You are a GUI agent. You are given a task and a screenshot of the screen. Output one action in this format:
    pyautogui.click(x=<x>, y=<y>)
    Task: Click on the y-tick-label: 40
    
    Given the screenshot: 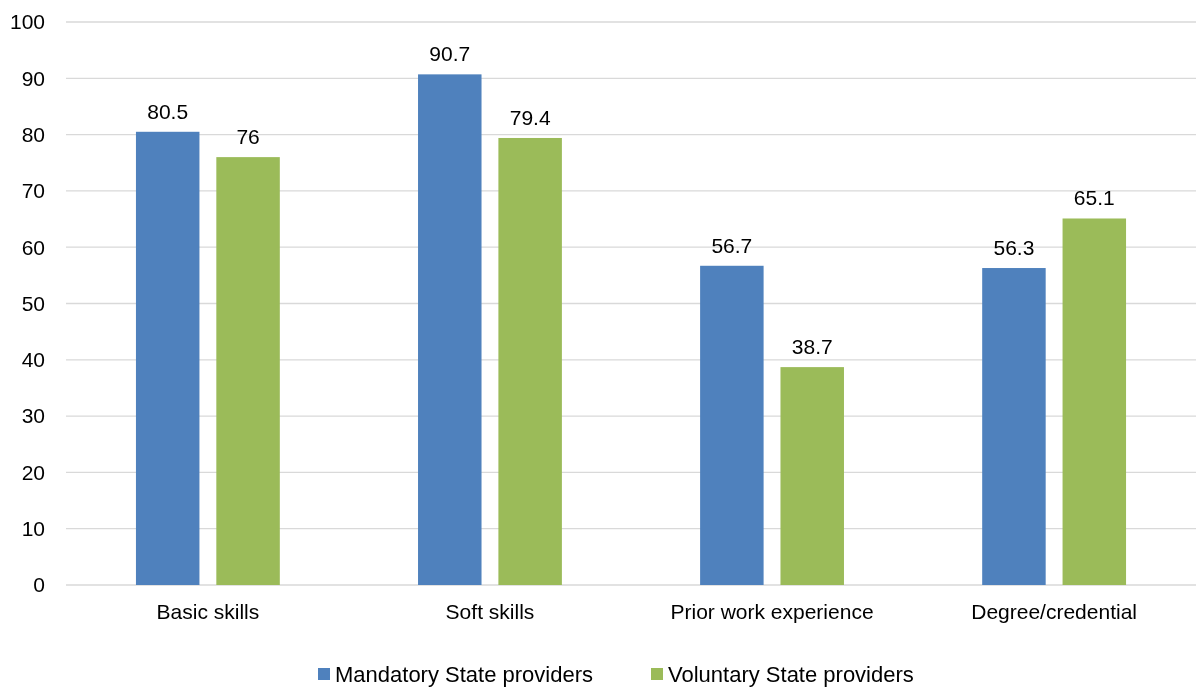 What is the action you would take?
    pyautogui.click(x=33, y=360)
    